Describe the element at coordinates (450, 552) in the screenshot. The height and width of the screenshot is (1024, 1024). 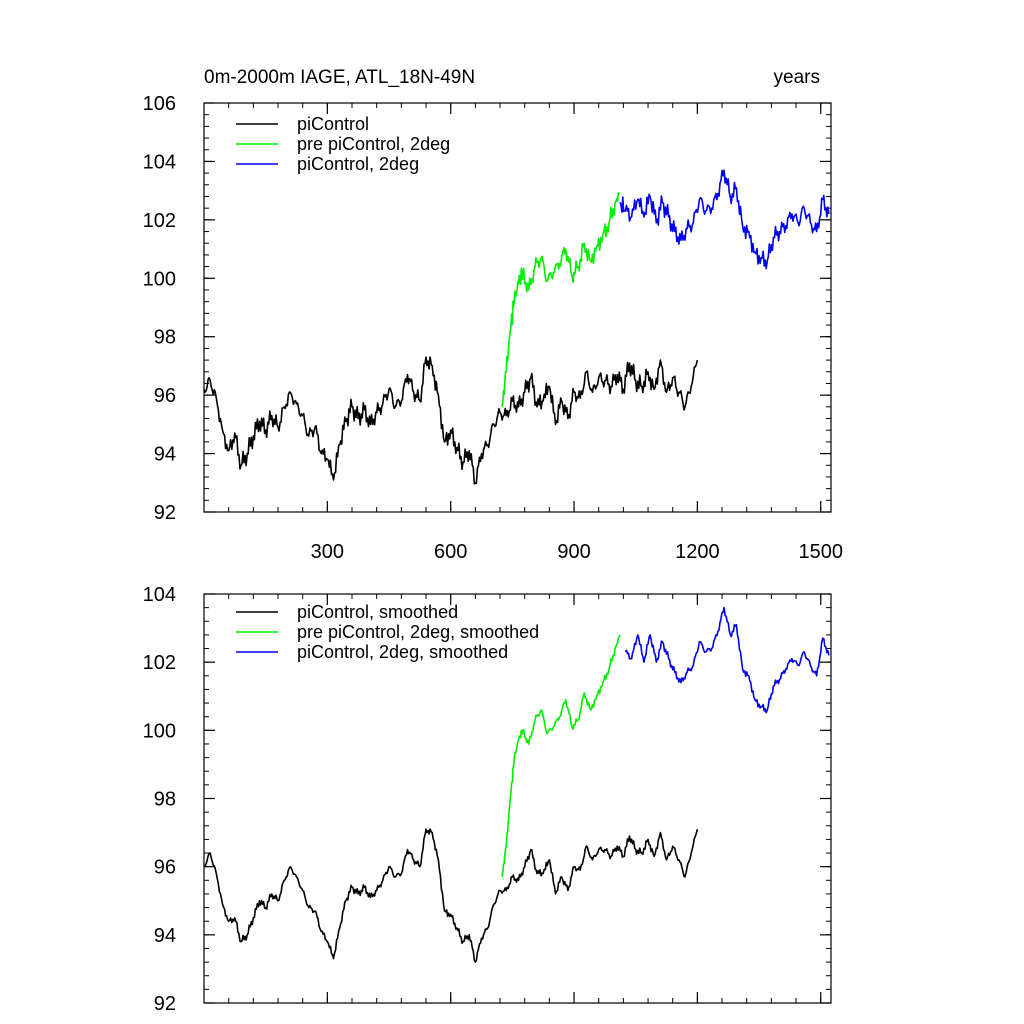
I see `x-tick-label: 600` at that location.